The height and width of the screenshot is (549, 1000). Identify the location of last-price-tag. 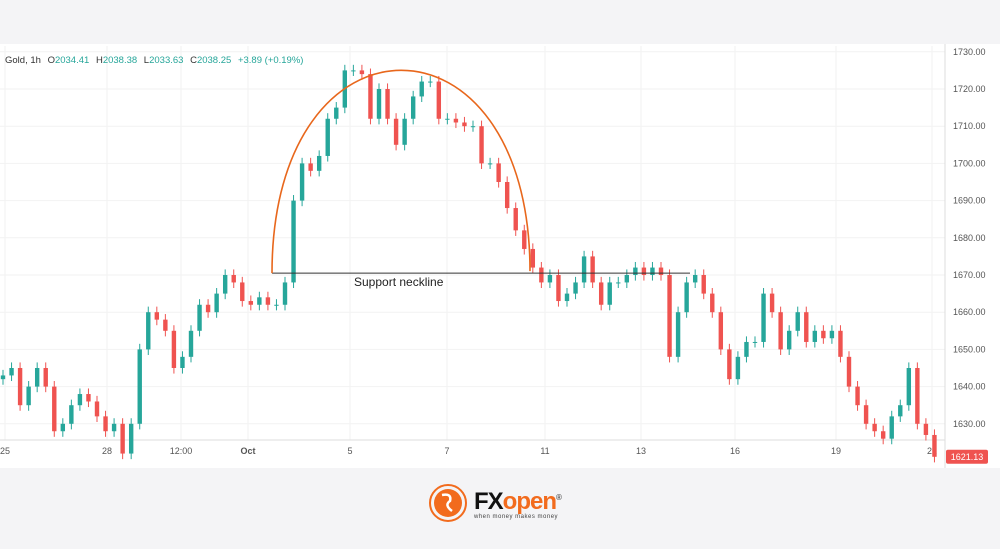
(967, 456).